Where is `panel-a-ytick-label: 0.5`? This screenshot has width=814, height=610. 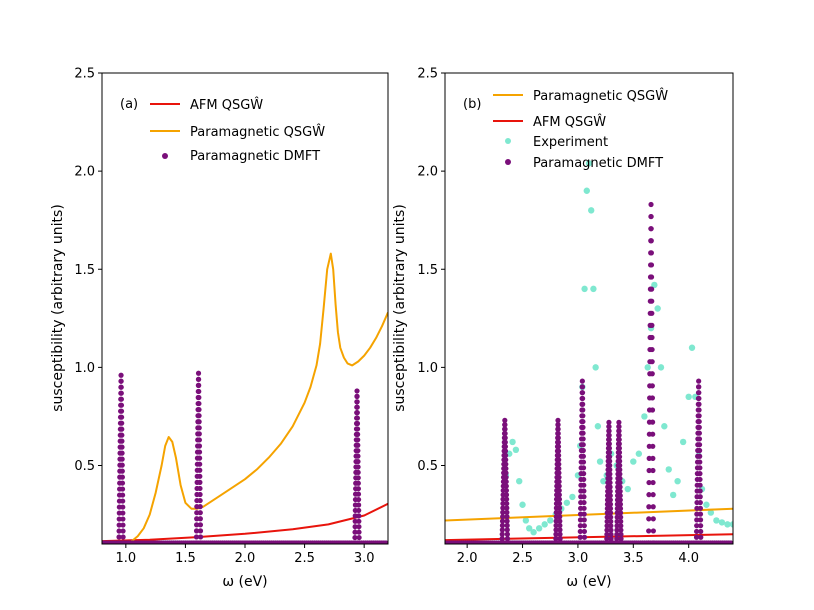
panel-a-ytick-label: 0.5 is located at coordinates (84, 466).